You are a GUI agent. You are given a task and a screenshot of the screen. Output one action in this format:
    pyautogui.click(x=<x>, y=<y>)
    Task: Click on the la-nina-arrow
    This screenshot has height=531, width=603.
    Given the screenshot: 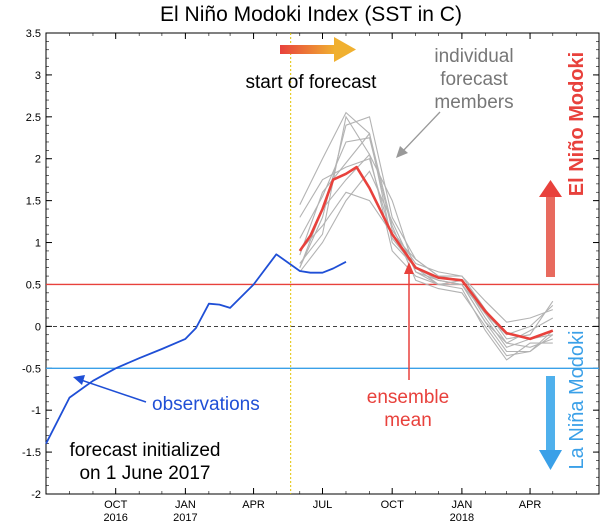 What is the action you would take?
    pyautogui.click(x=550, y=423)
    